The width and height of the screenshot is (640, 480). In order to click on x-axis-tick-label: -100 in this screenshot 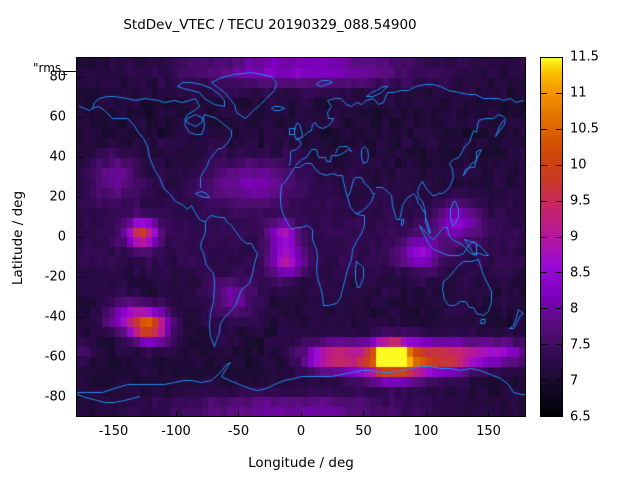, I will do `click(176, 431)`.